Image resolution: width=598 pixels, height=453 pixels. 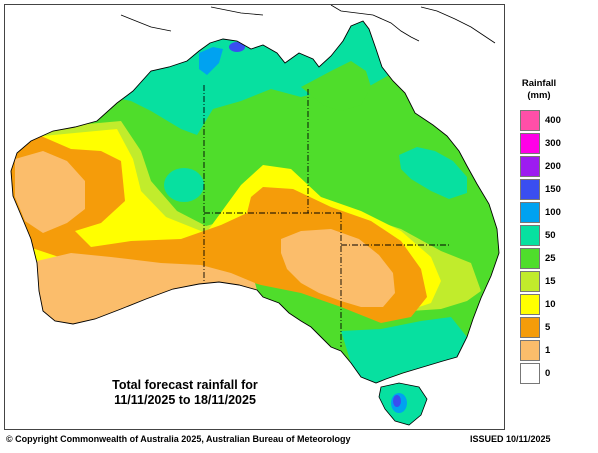 What do you see at coordinates (550, 258) in the screenshot?
I see `legend-label-25: 25` at bounding box center [550, 258].